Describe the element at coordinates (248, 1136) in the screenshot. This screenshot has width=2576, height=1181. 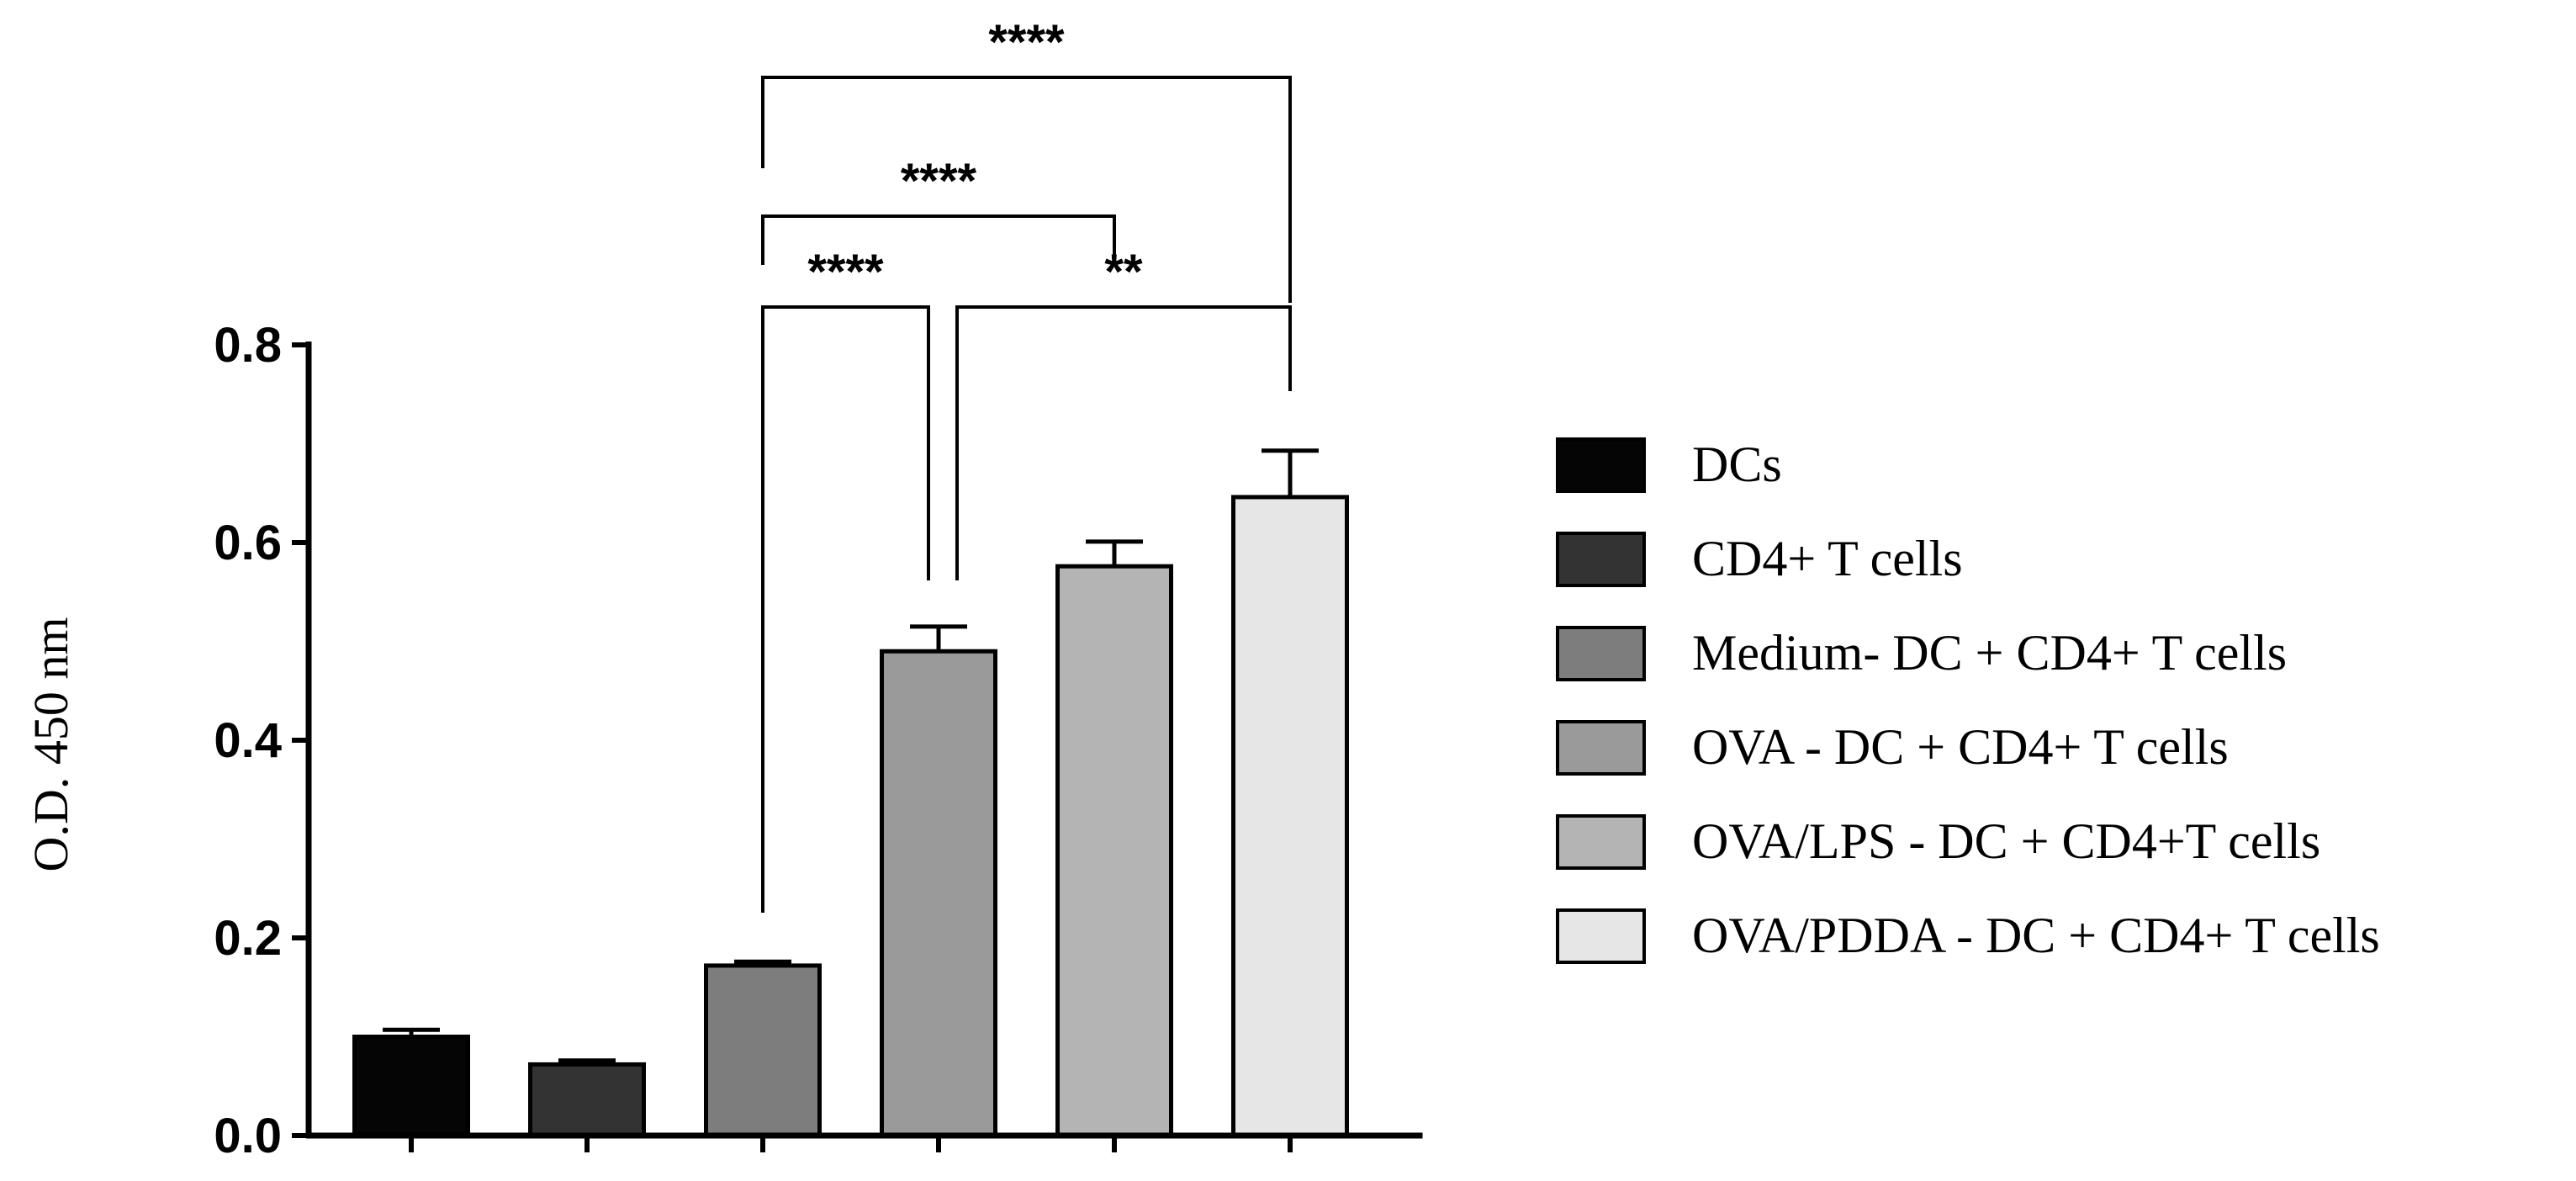
I see `y-tick-label: 0.0` at that location.